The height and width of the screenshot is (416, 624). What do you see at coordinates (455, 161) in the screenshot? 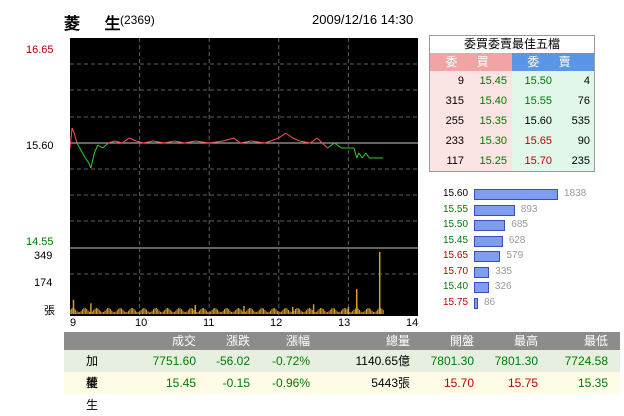
I see `bid-volume: 117` at bounding box center [455, 161].